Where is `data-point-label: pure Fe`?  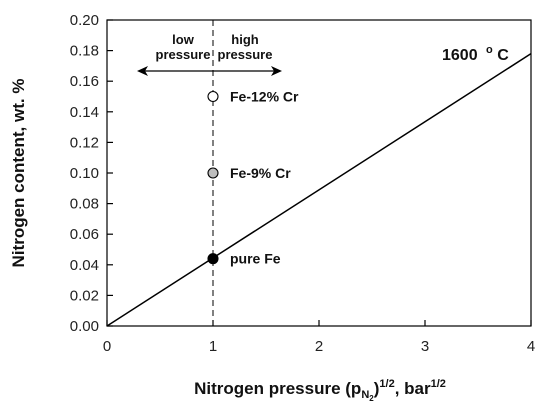 data-point-label: pure Fe is located at coordinates (255, 259).